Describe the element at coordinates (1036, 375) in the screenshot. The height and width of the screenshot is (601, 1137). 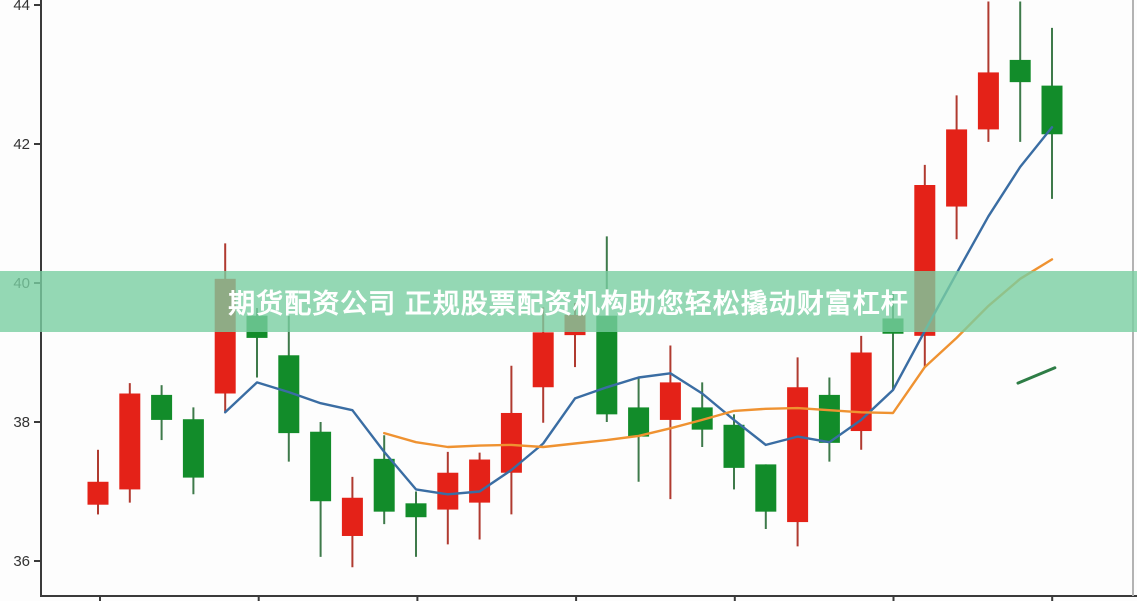
I see `green-segment` at that location.